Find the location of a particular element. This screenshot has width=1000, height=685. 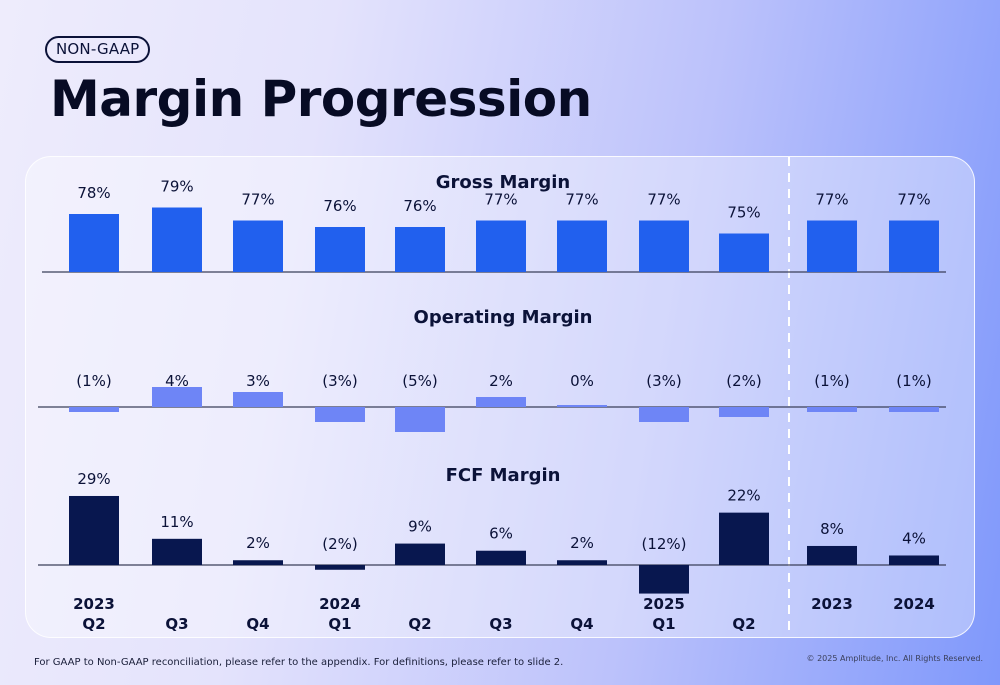

x-tick-year: 2025 is located at coordinates (664, 604).